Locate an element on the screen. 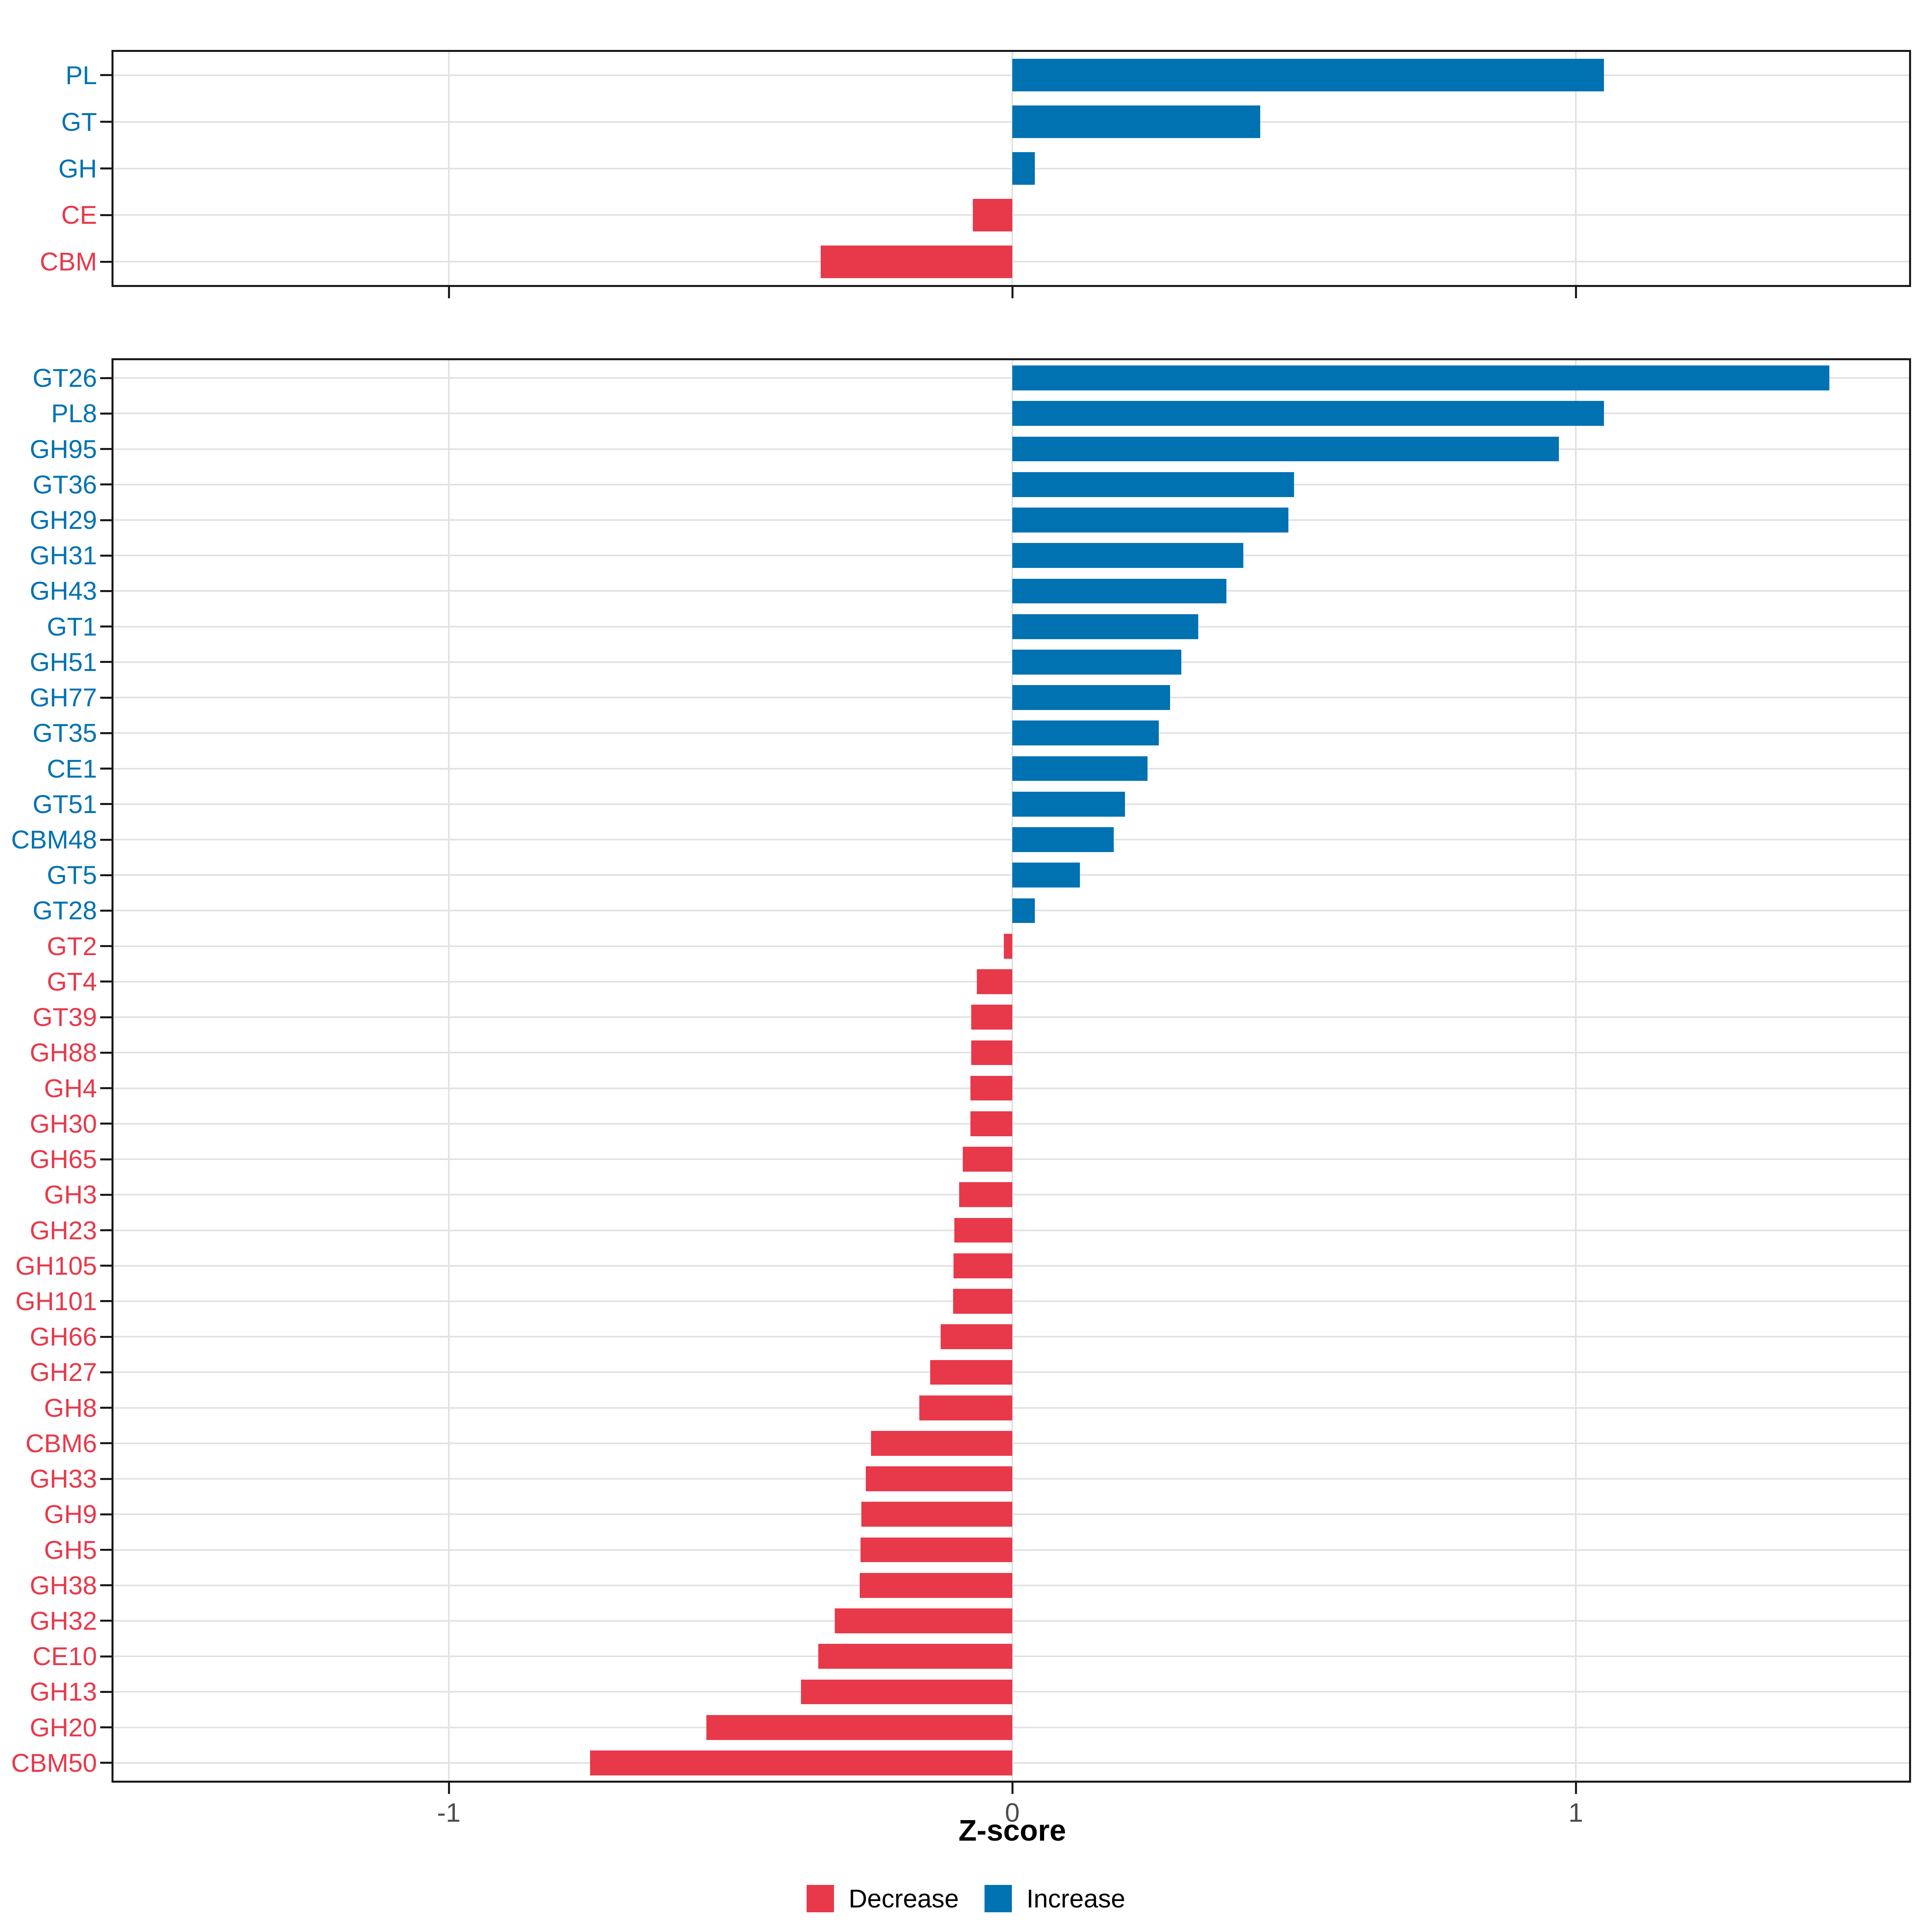 The height and width of the screenshot is (1932, 1932). bar-GH88 is located at coordinates (991, 1052).